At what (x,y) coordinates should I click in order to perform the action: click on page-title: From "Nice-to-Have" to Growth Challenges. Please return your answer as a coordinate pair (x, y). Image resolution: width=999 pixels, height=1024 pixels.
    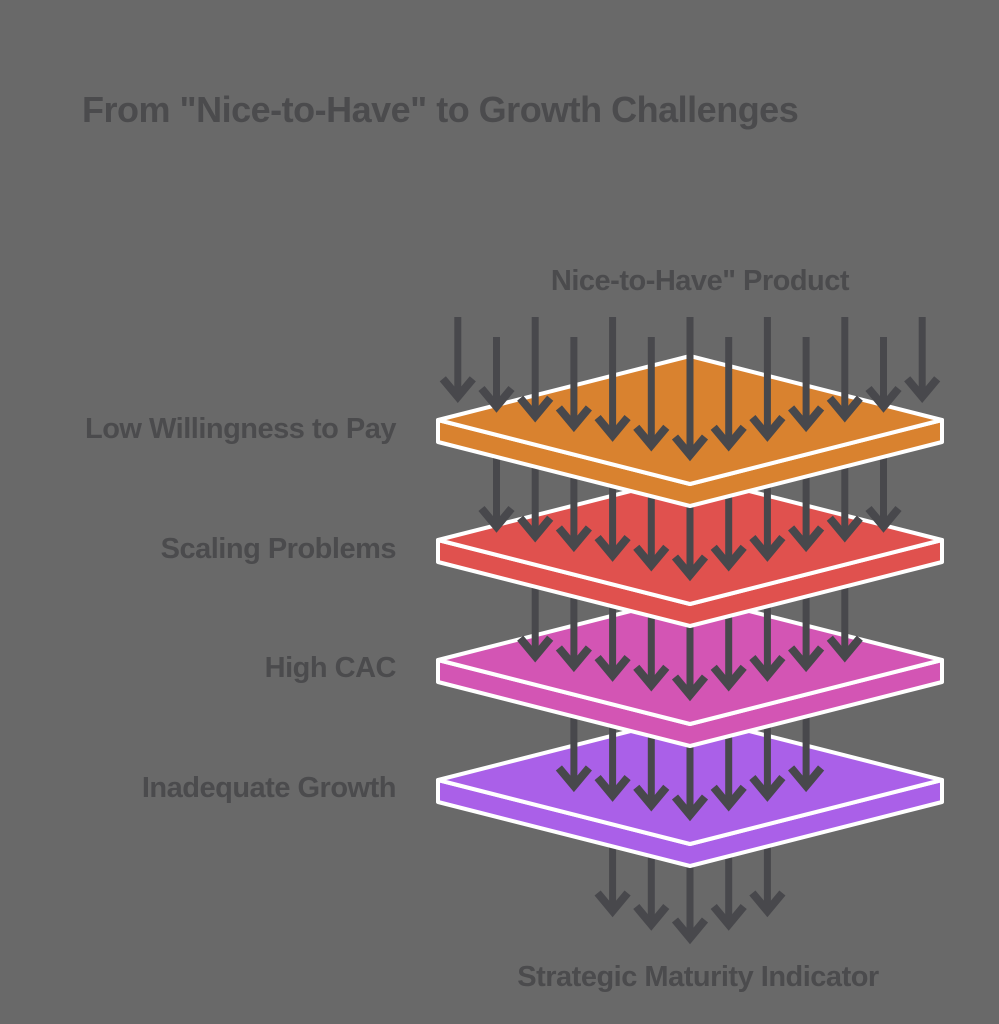
    Looking at the image, I should click on (440, 109).